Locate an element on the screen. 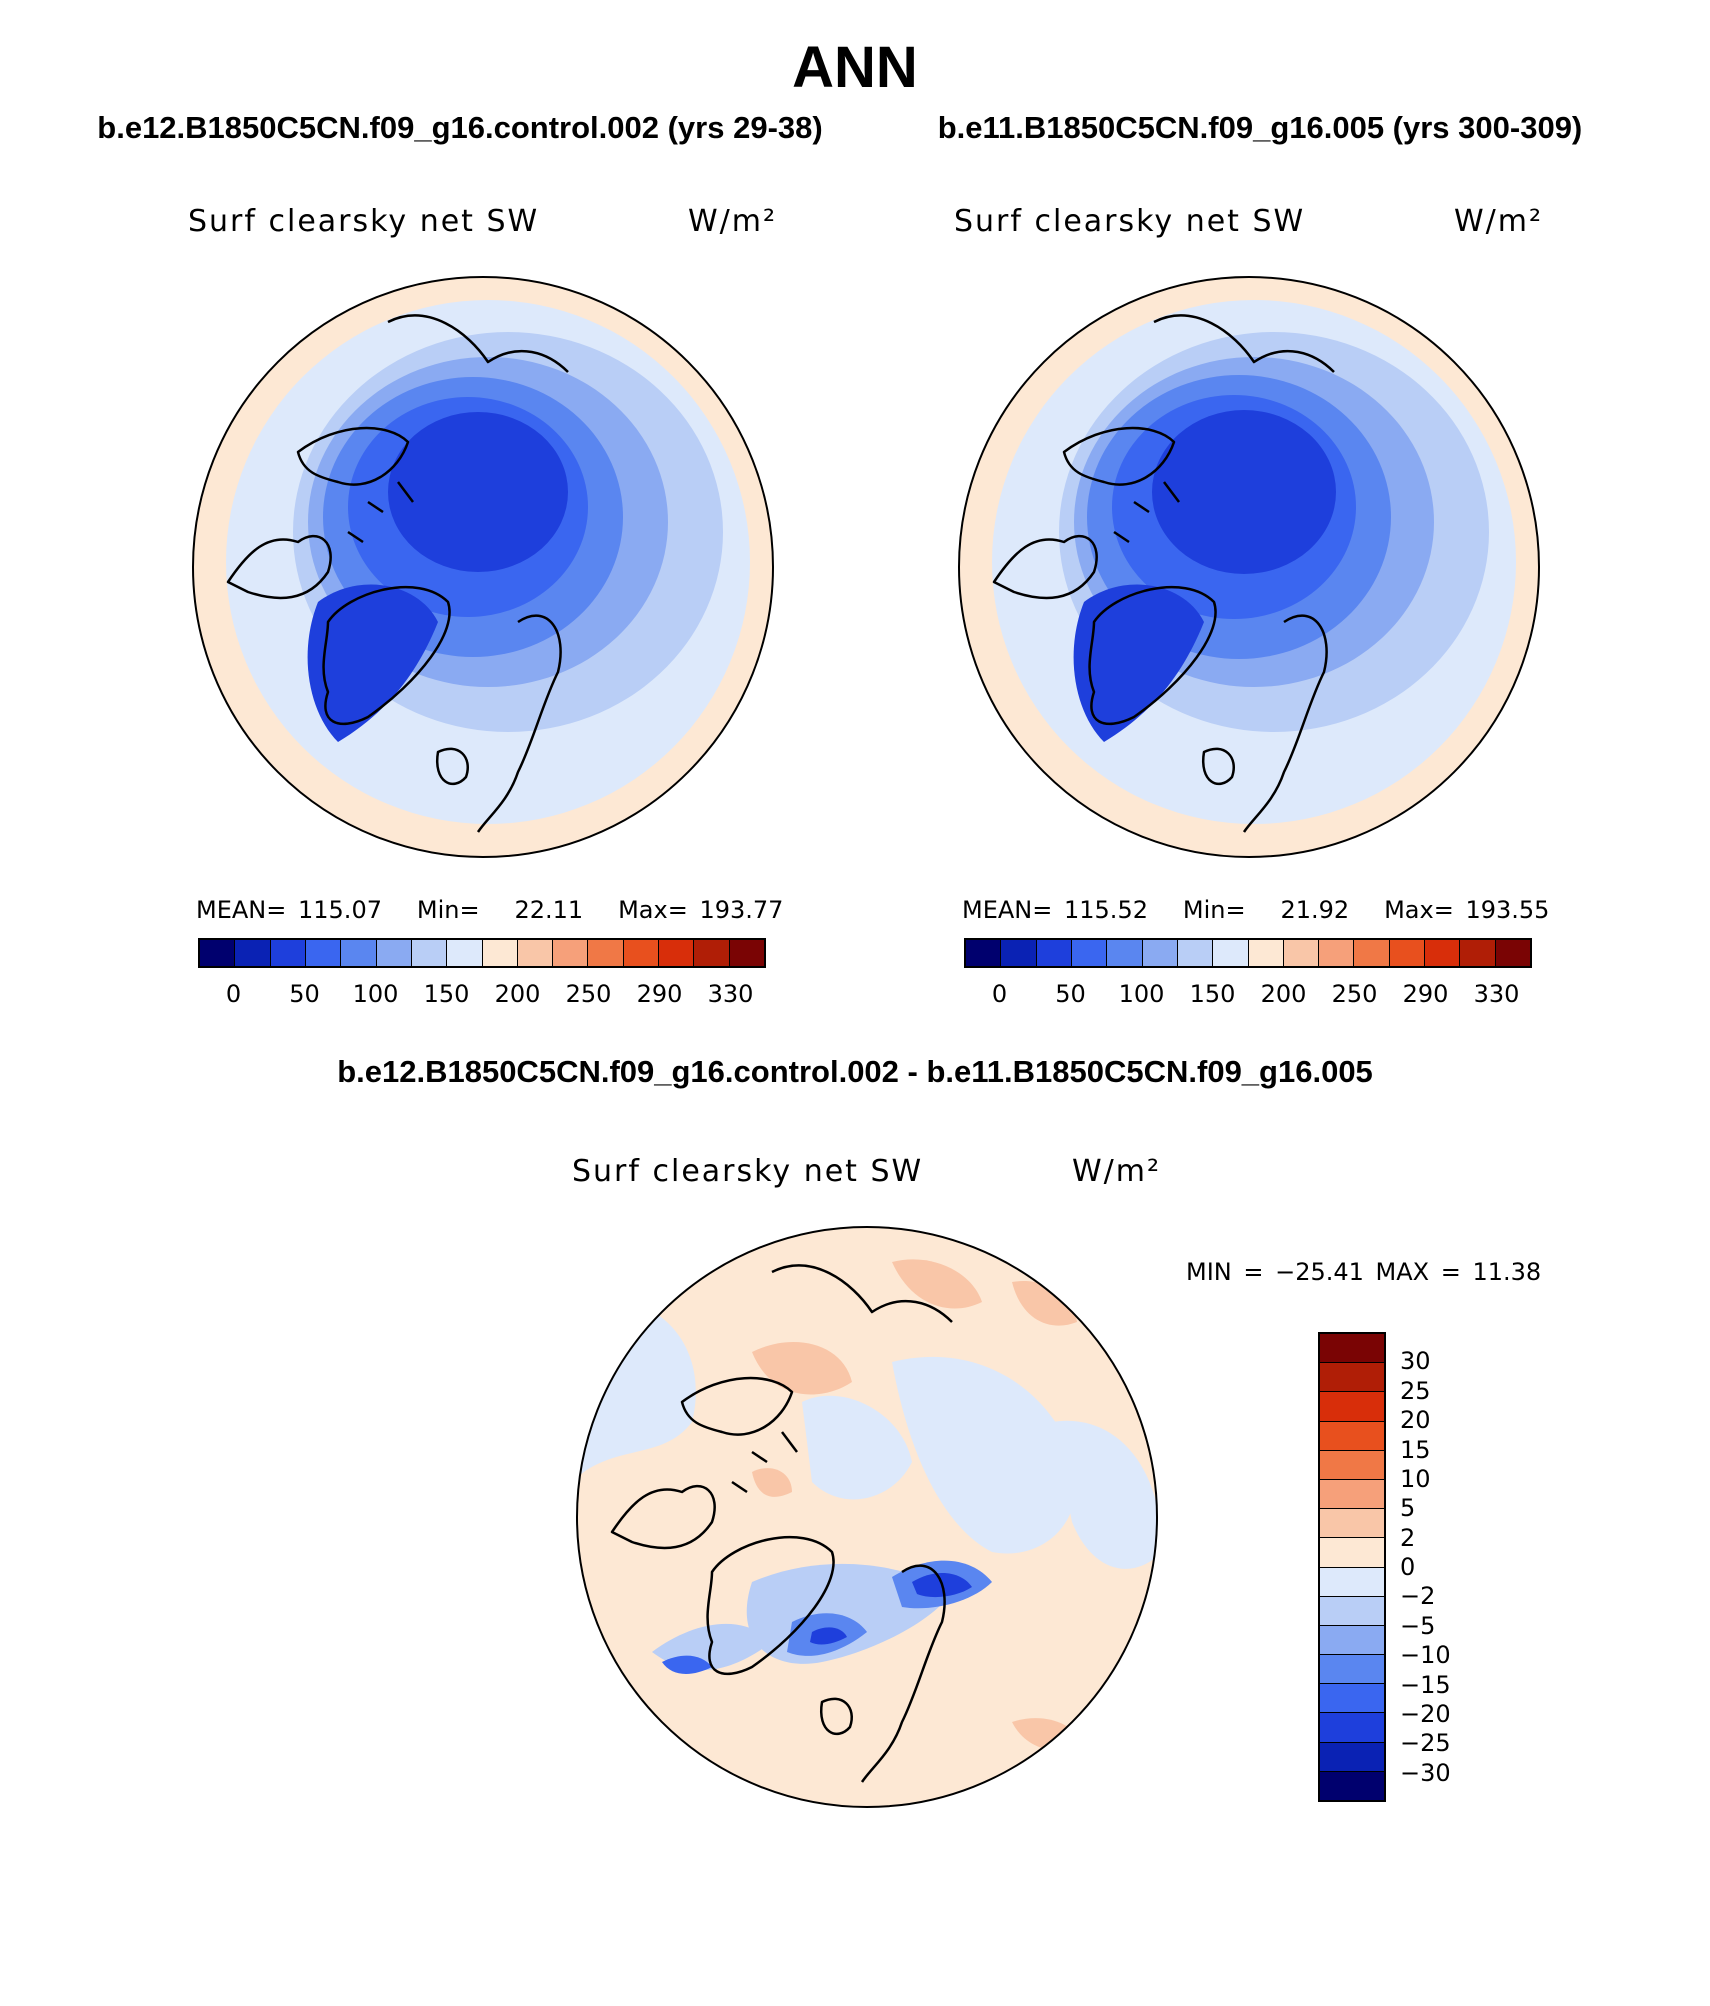 The width and height of the screenshot is (1710, 2006). diff-colorbar-tick-label: 15 is located at coordinates (1415, 1449).